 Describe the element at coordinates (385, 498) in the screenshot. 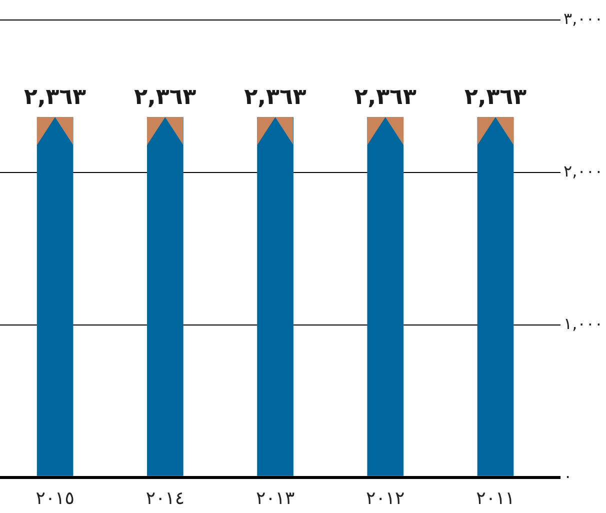

I see `x-tick-label: ٢٠١٢` at that location.